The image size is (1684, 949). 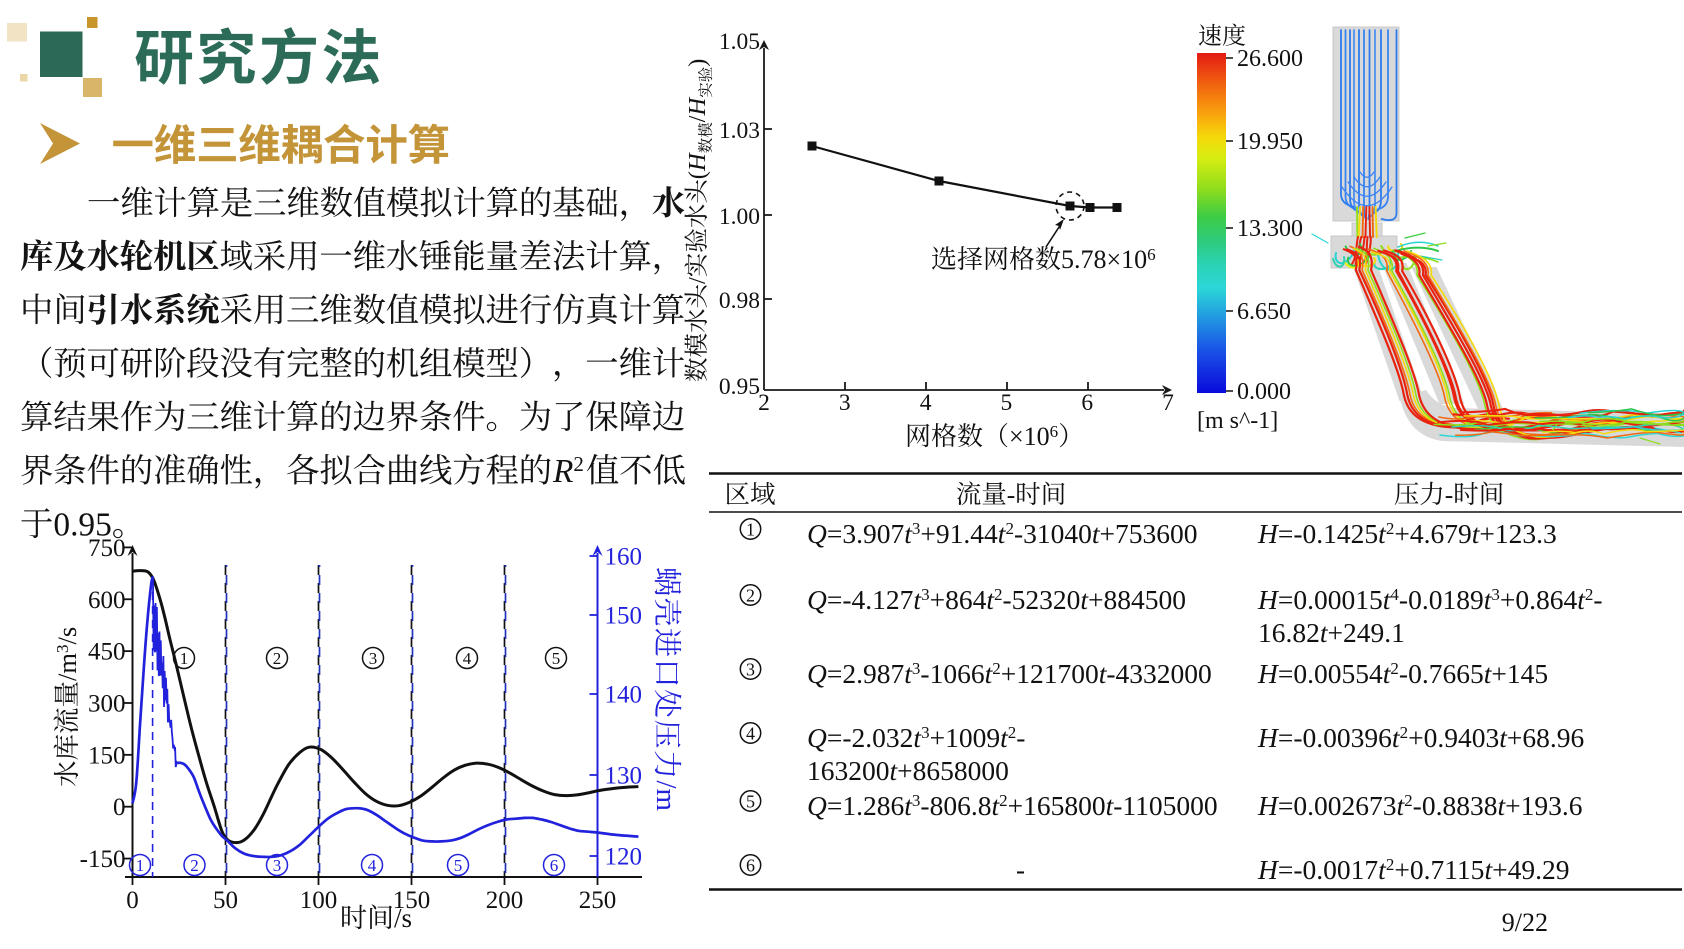 What do you see at coordinates (1419, 805) in the screenshot?
I see `svg-text: H=0.002673t2​-0.8838t+193.6` at bounding box center [1419, 805].